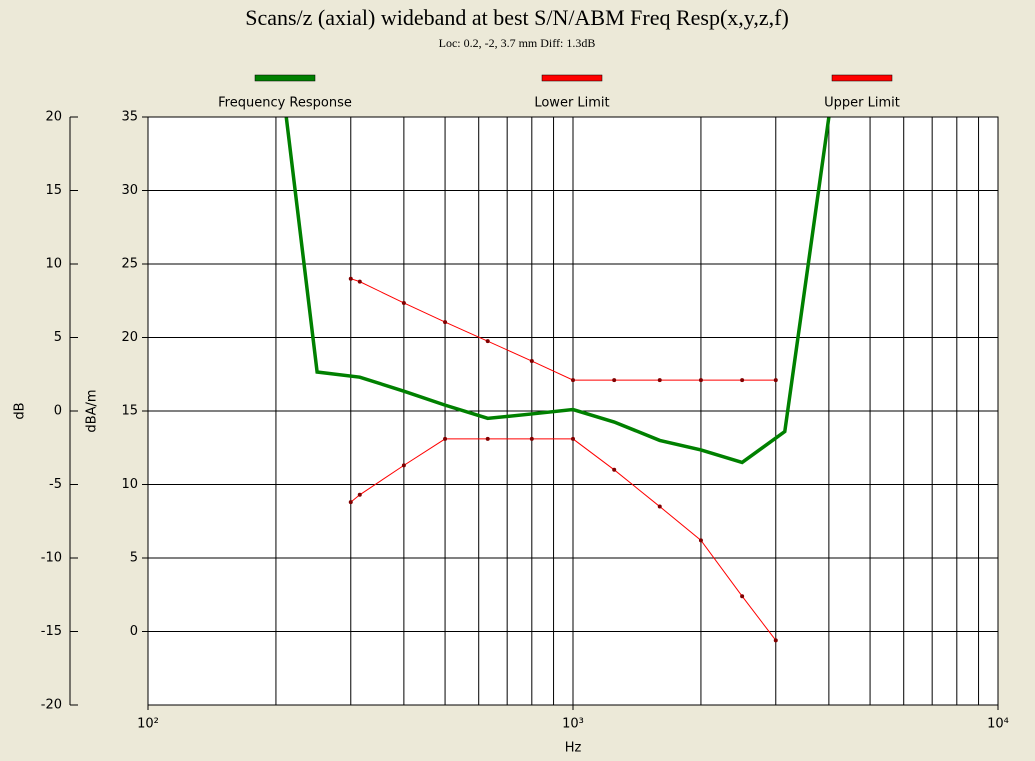  What do you see at coordinates (573, 748) in the screenshot?
I see `x-axis-label: Hz` at bounding box center [573, 748].